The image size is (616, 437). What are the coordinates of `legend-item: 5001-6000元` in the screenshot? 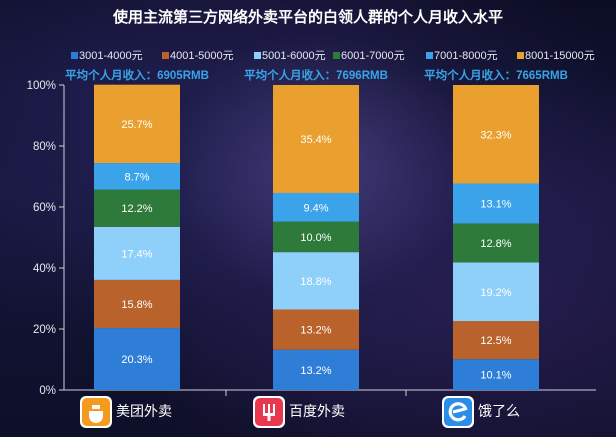 It's located at (290, 56).